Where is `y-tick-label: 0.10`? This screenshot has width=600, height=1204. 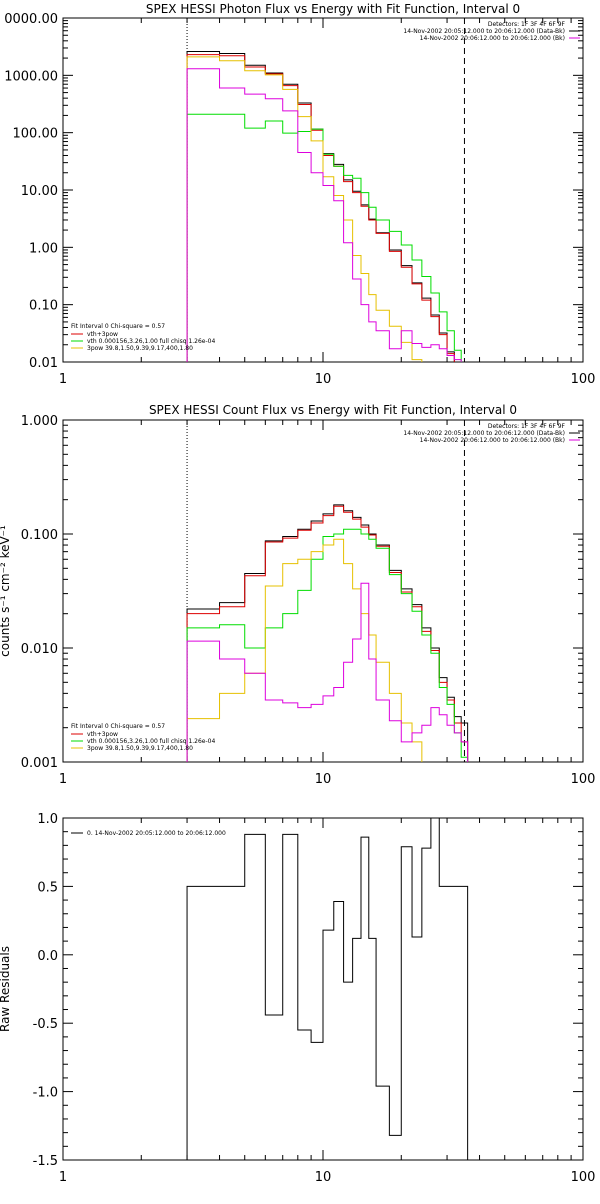
y-tick-label: 0.10 is located at coordinates (43, 306).